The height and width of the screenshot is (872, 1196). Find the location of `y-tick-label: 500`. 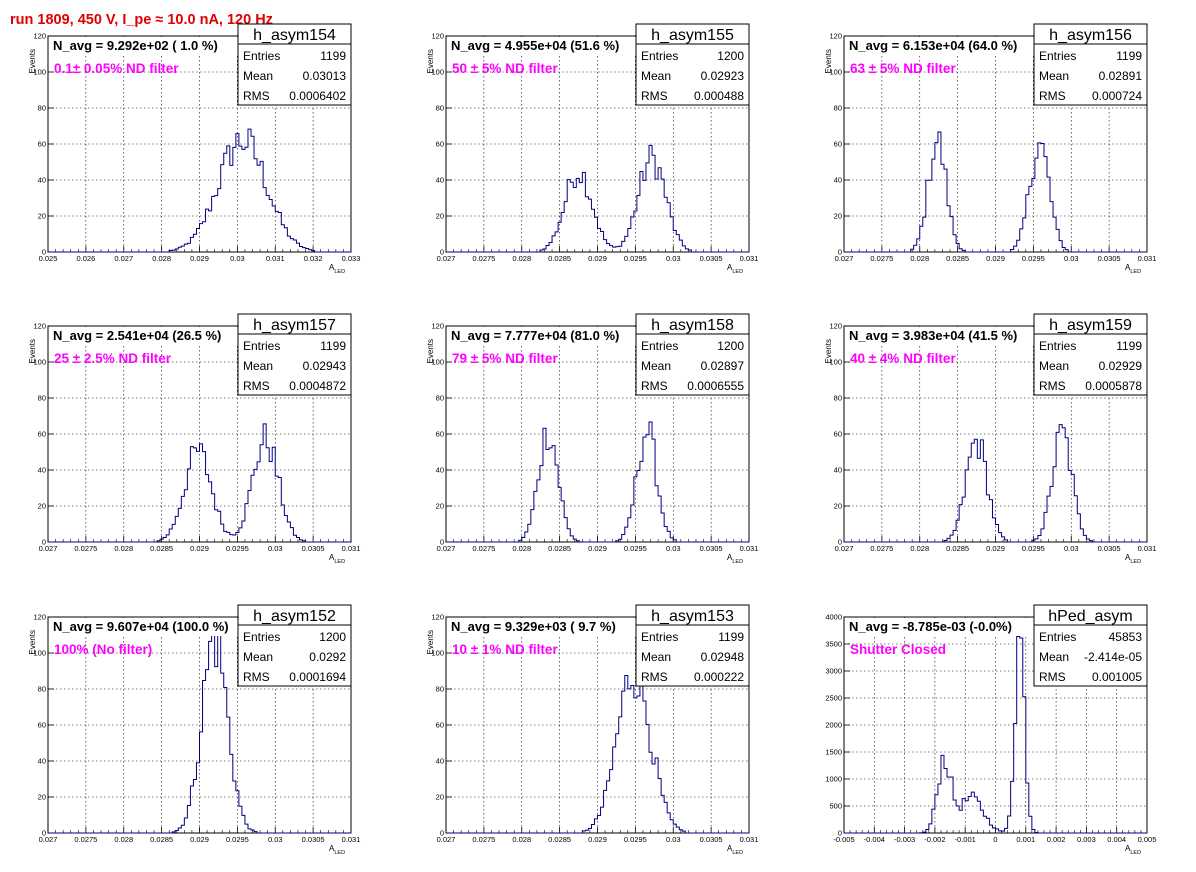

y-tick-label: 500 is located at coordinates (835, 806).